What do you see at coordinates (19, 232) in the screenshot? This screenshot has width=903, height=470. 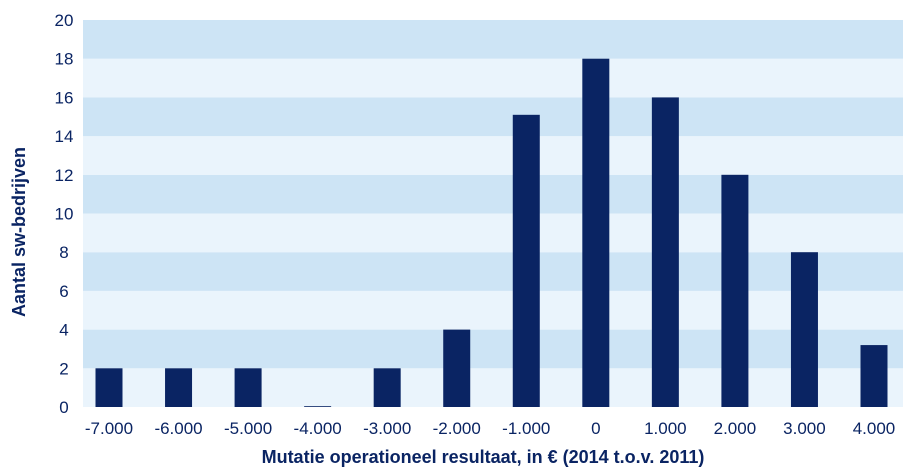 I see `y-axis-title: Aantal sw-bedrijven` at bounding box center [19, 232].